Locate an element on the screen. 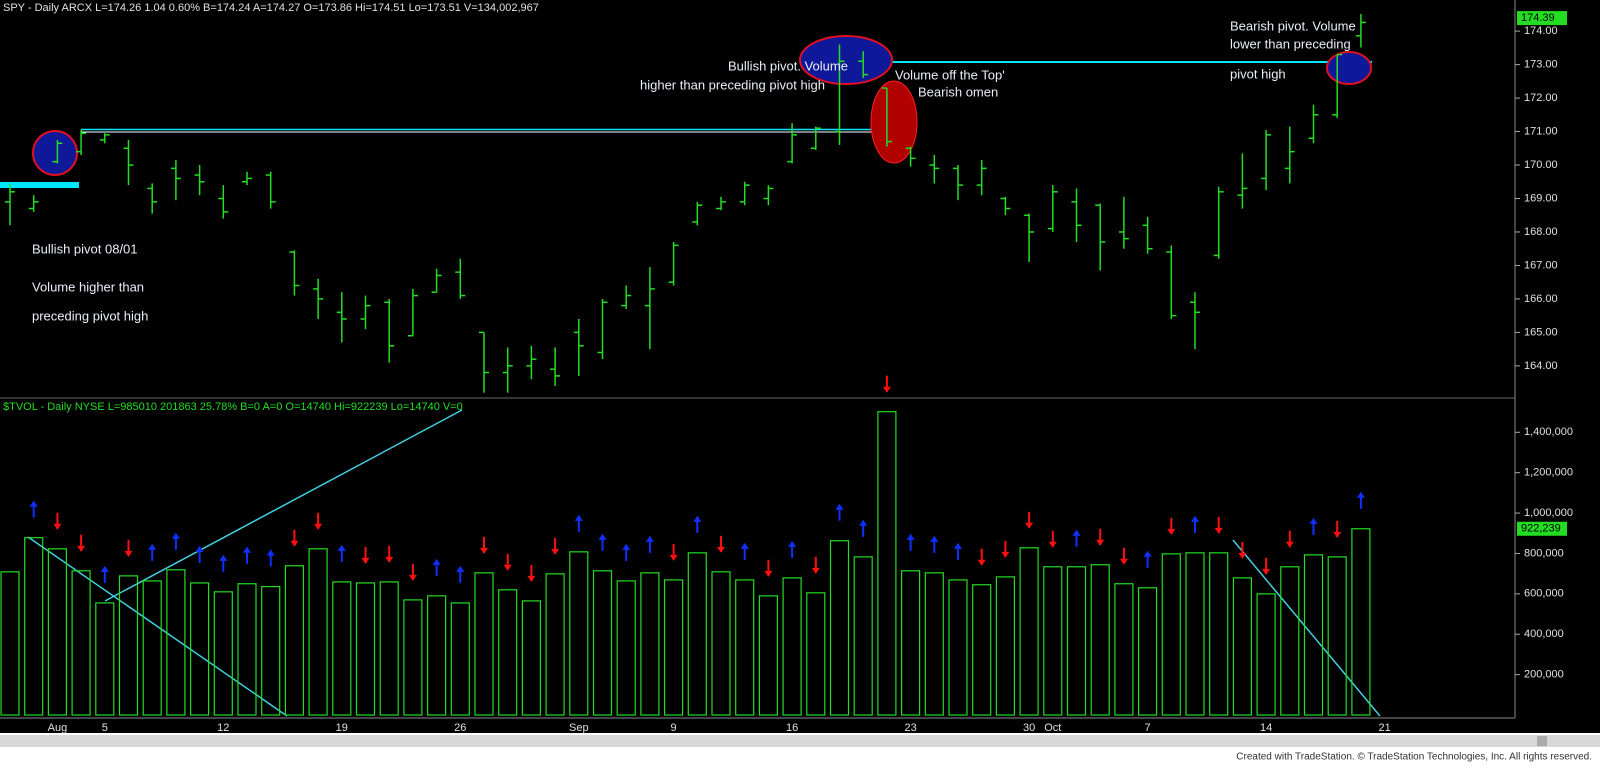 Image resolution: width=1600 pixels, height=777 pixels. y-tick-label: 172.00 is located at coordinates (1541, 98).